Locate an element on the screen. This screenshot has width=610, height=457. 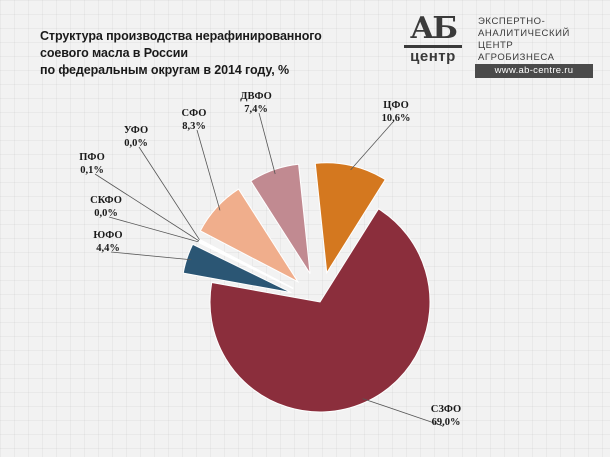
slice-name-label-СФО: СФО is located at coordinates (194, 113).